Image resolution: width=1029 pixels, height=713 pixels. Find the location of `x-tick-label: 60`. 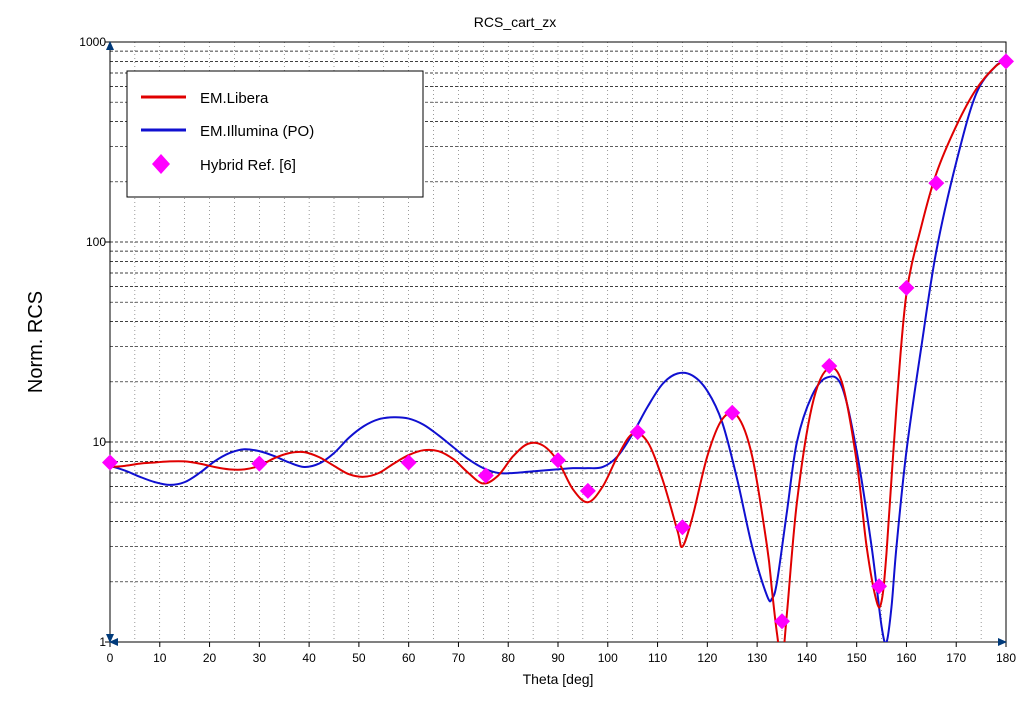

x-tick-label: 60 is located at coordinates (409, 658).